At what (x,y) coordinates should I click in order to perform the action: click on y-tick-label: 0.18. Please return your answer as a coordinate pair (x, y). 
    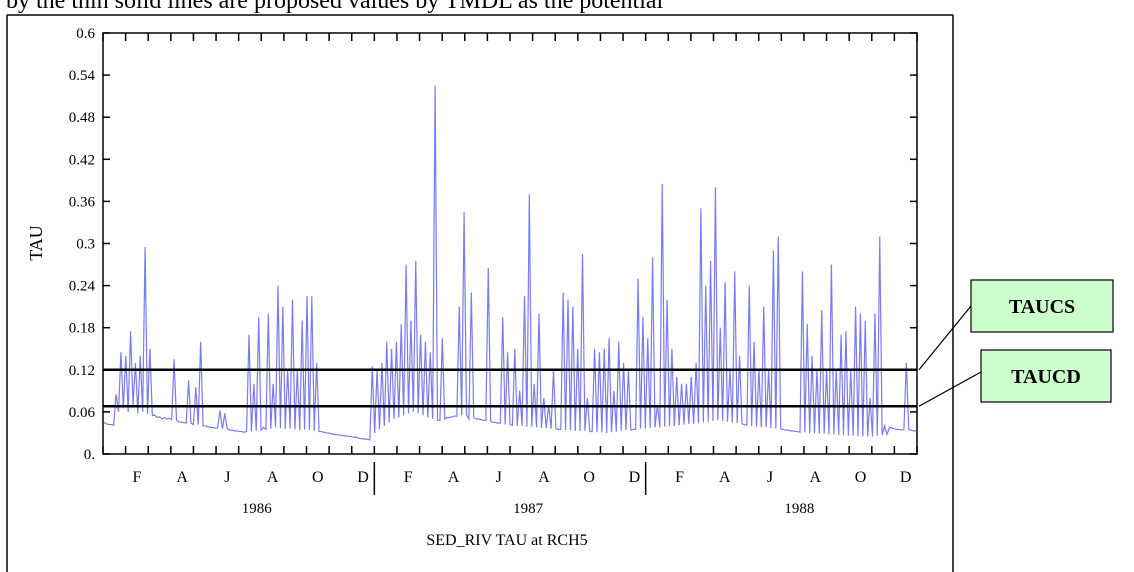
    Looking at the image, I should click on (82, 329).